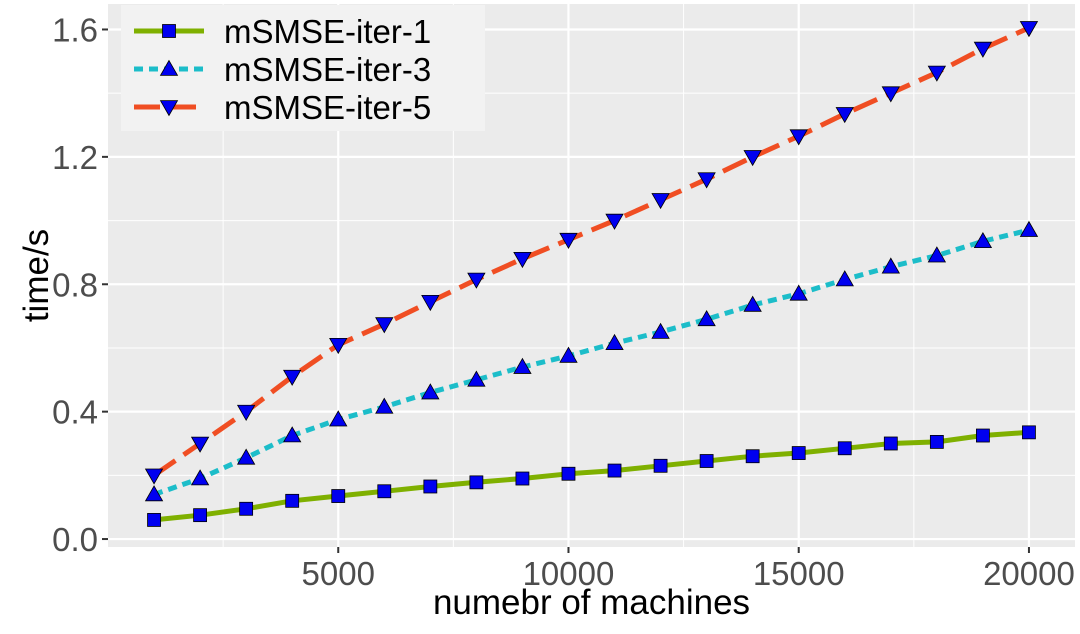 This screenshot has width=1080, height=634. Describe the element at coordinates (338, 573) in the screenshot. I see `x-tick-label: 5000` at that location.